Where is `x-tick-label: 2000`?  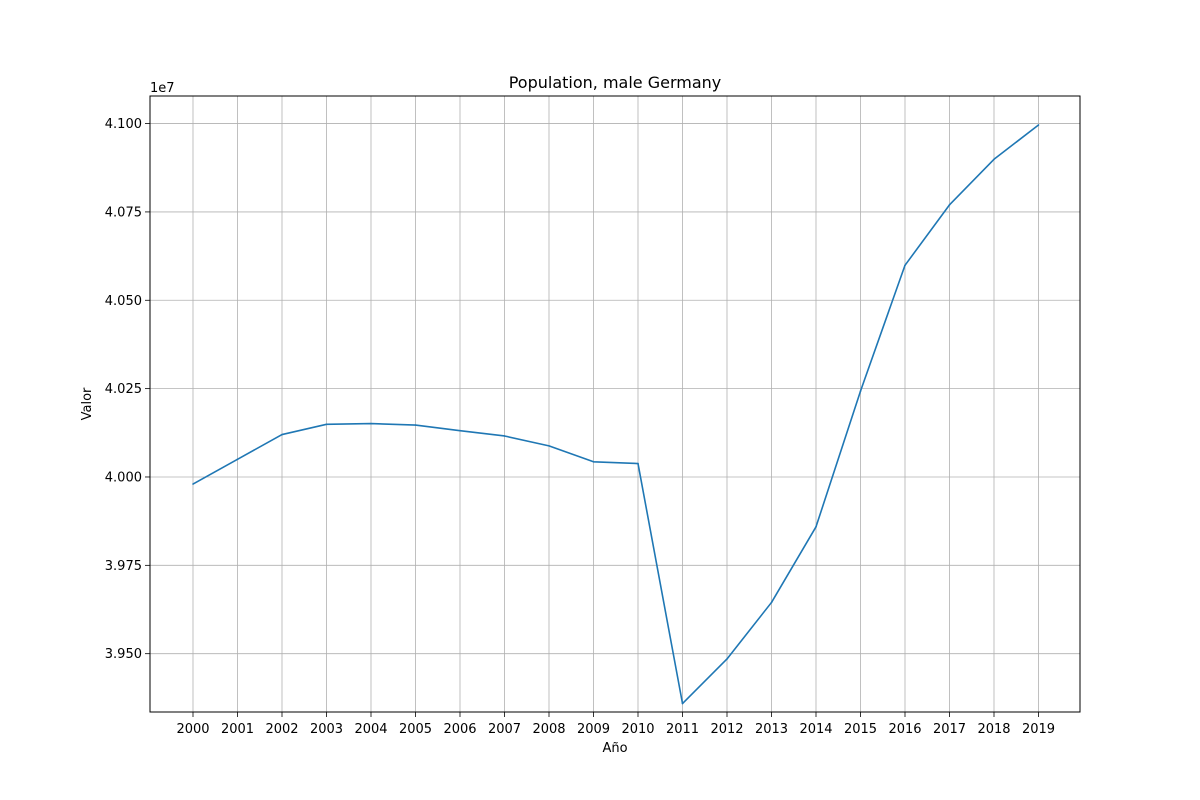
x-tick-label: 2000 is located at coordinates (192, 729).